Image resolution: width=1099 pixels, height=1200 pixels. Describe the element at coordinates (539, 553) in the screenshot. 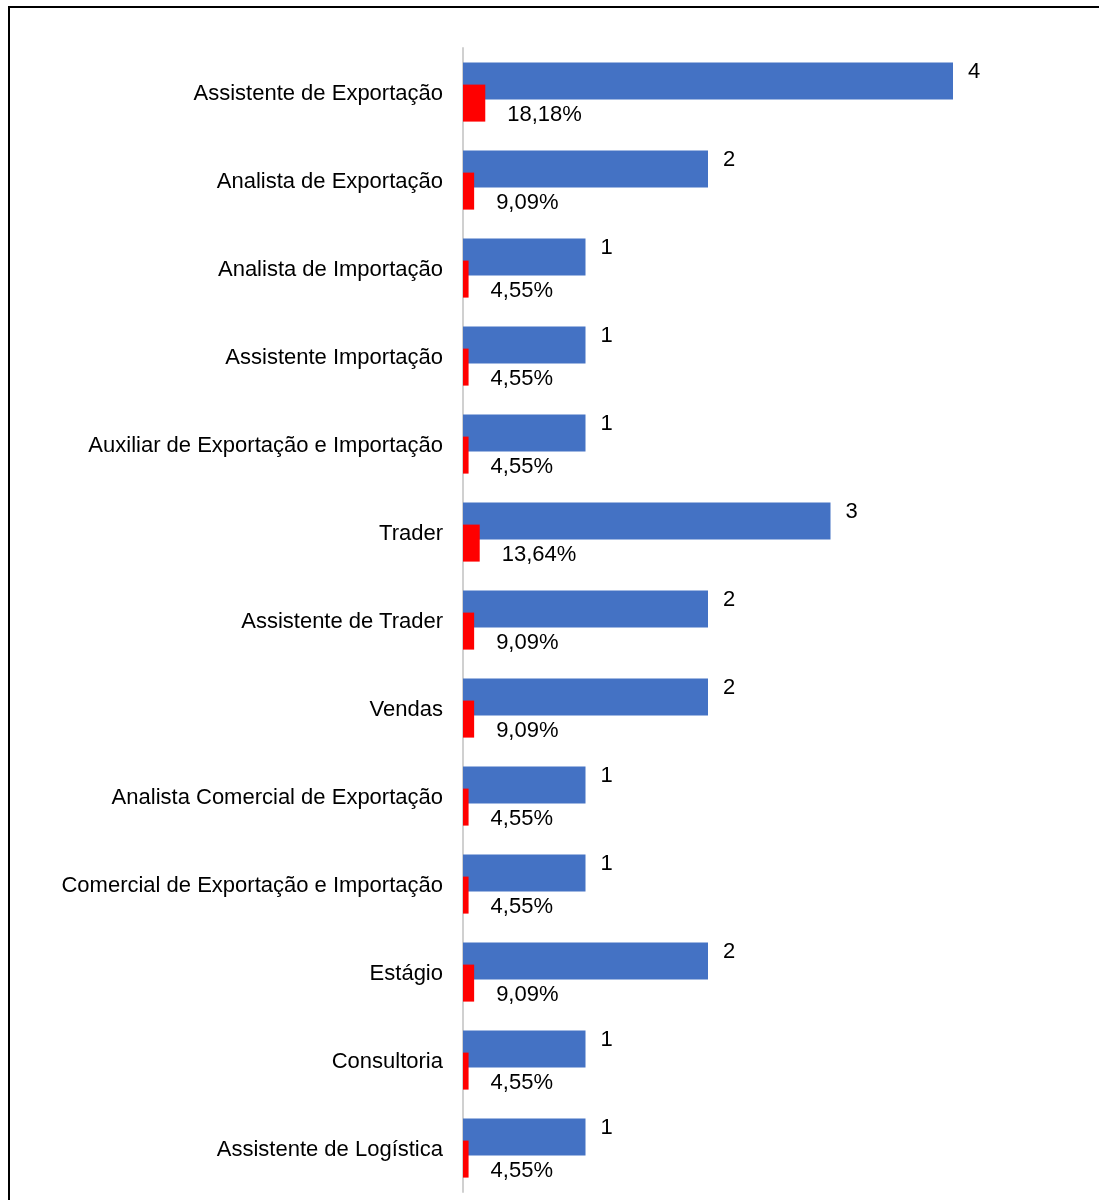

I see `data-label: 13,64%` at that location.